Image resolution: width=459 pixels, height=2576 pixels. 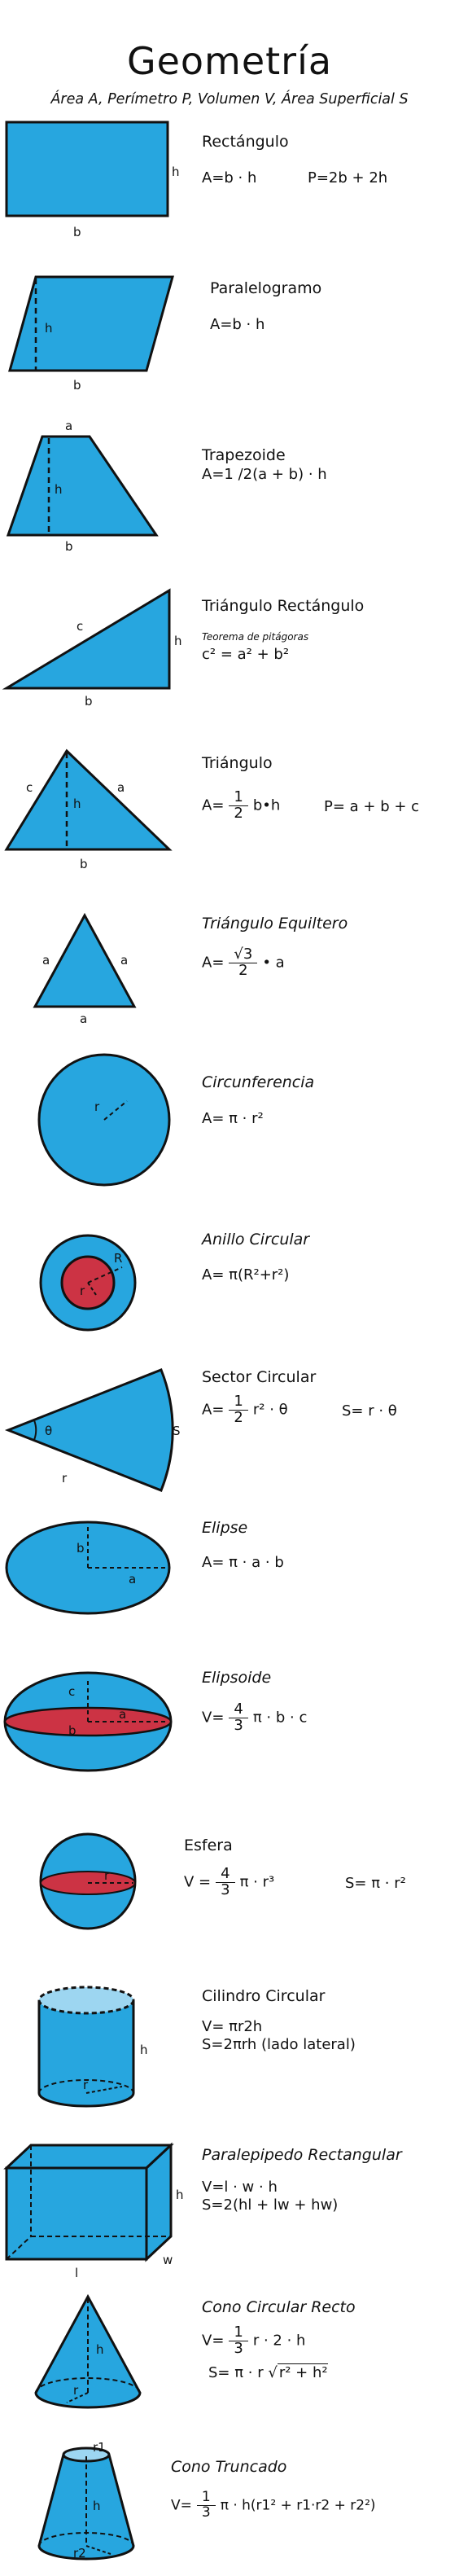 What do you see at coordinates (279, 2044) in the screenshot?
I see `cylinder-surface: S=2πrh (lado lateral)` at bounding box center [279, 2044].